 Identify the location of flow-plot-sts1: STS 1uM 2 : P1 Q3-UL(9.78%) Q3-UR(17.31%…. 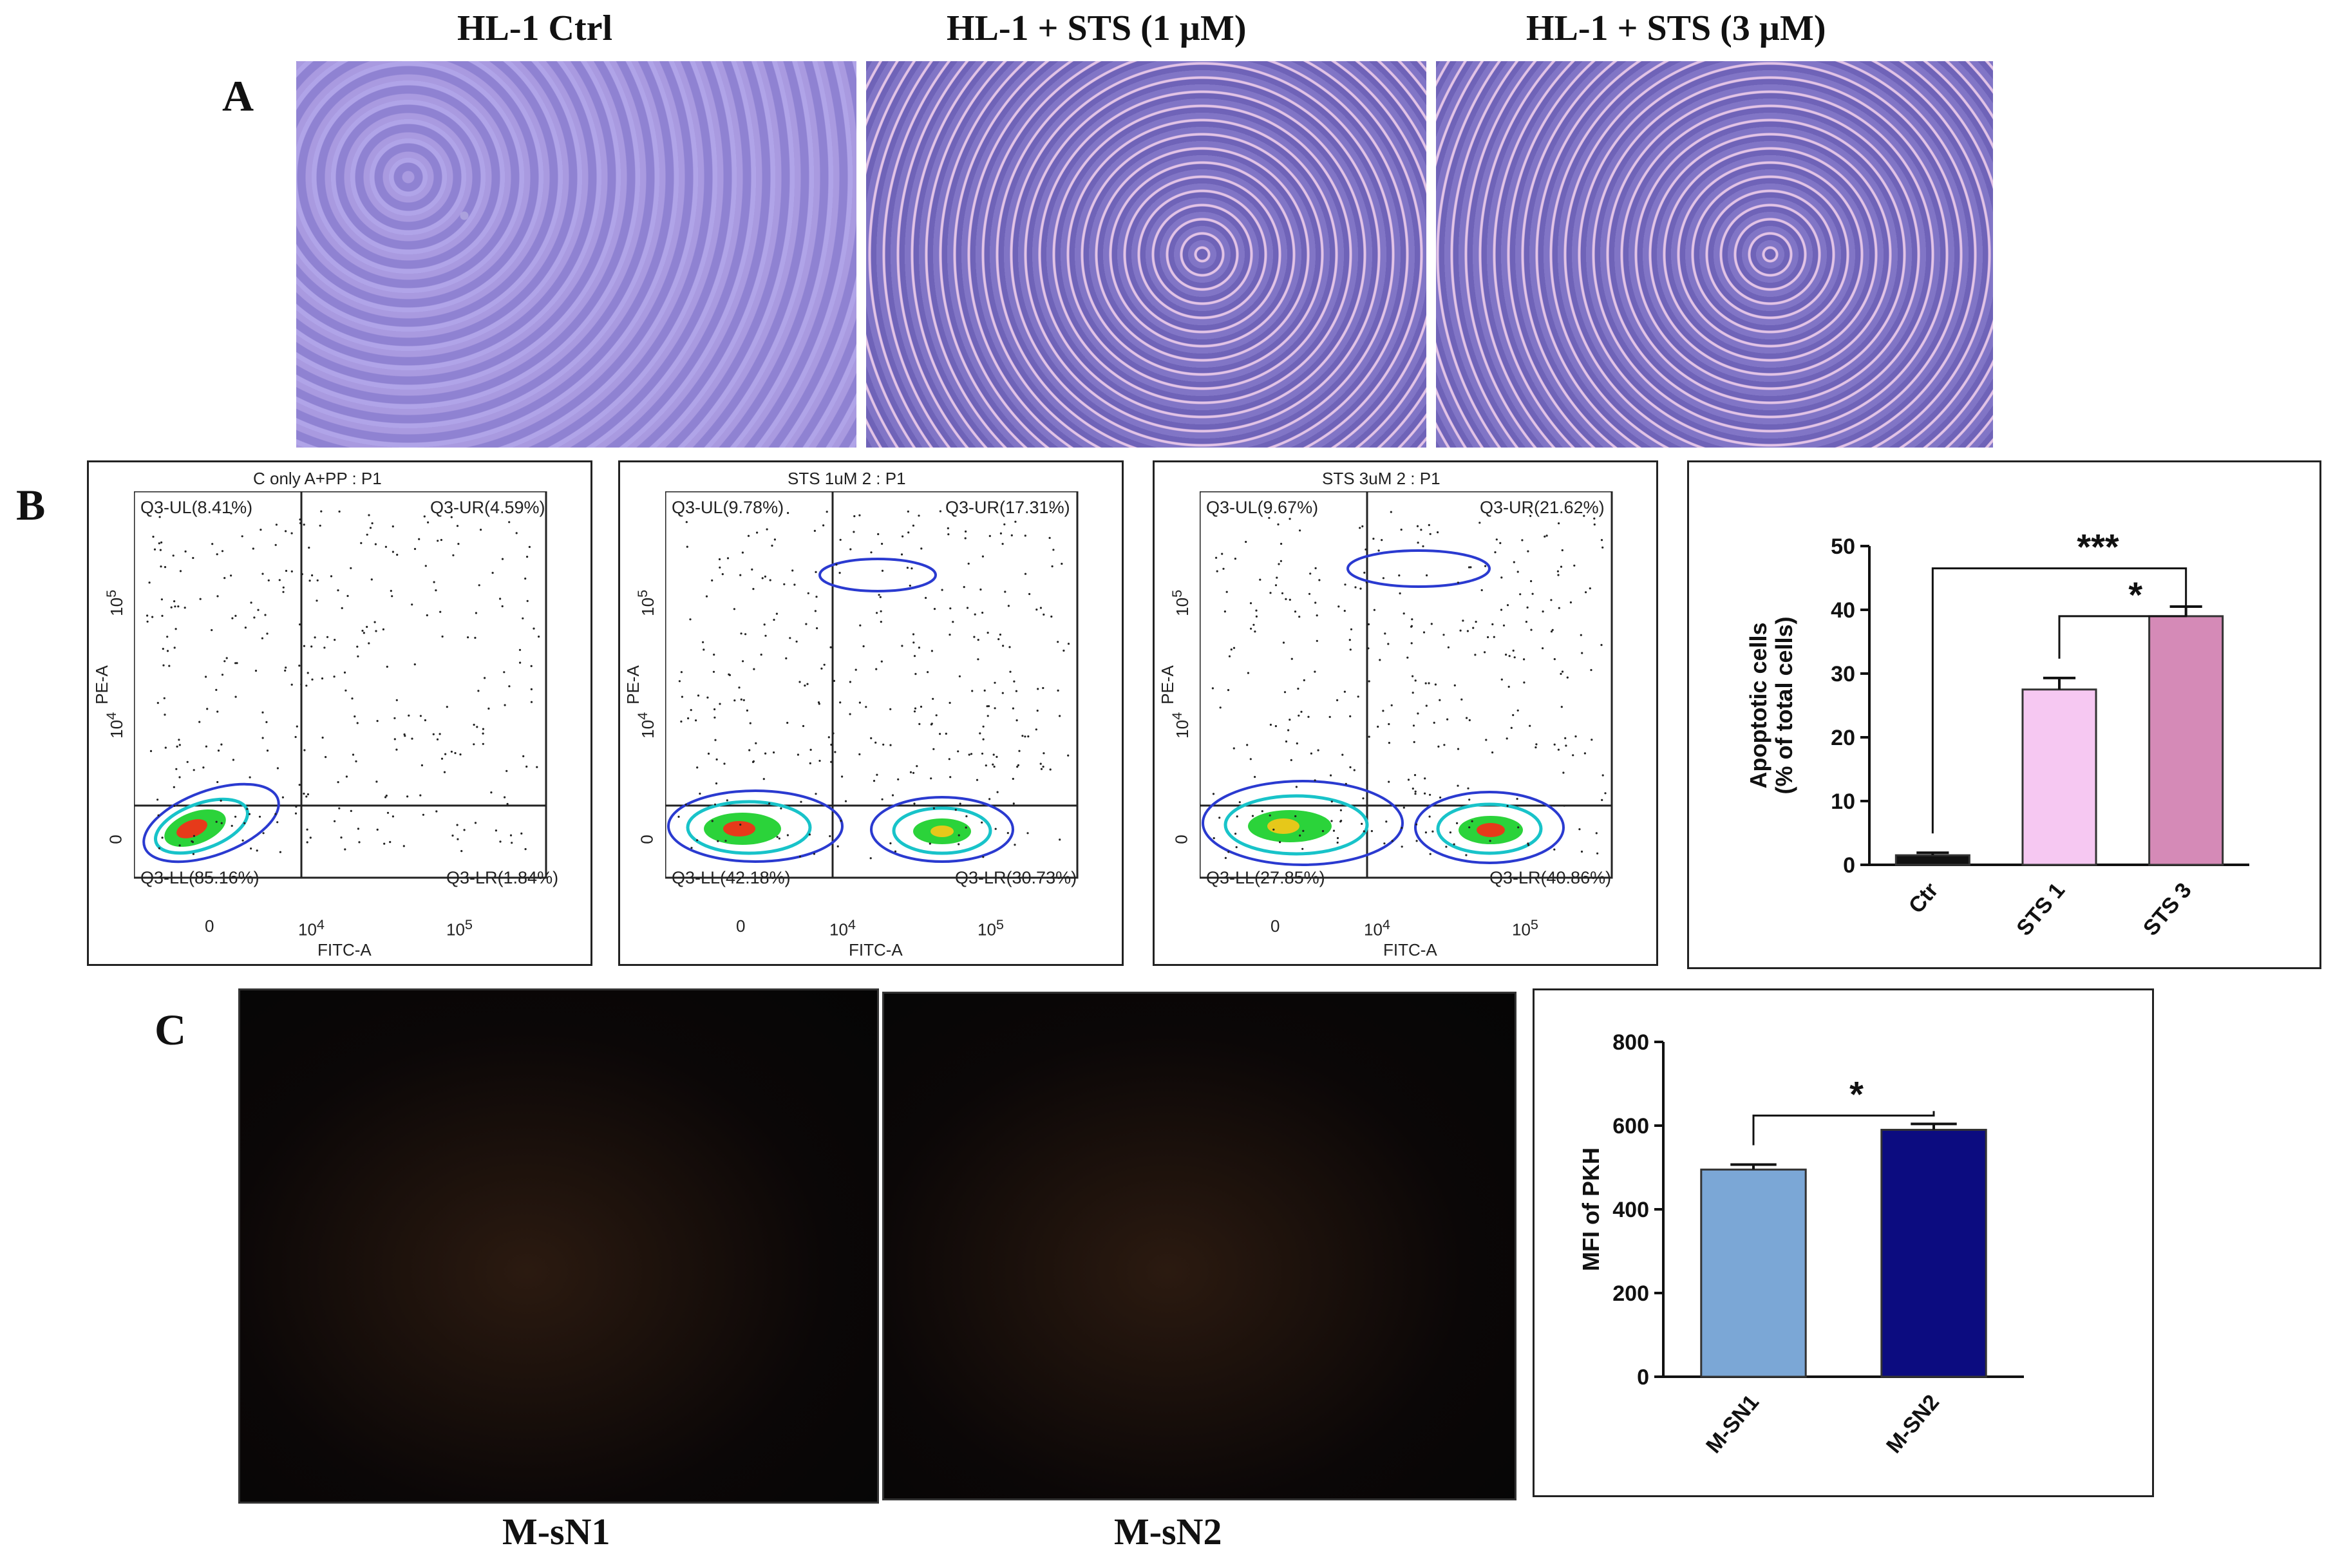
(871, 713).